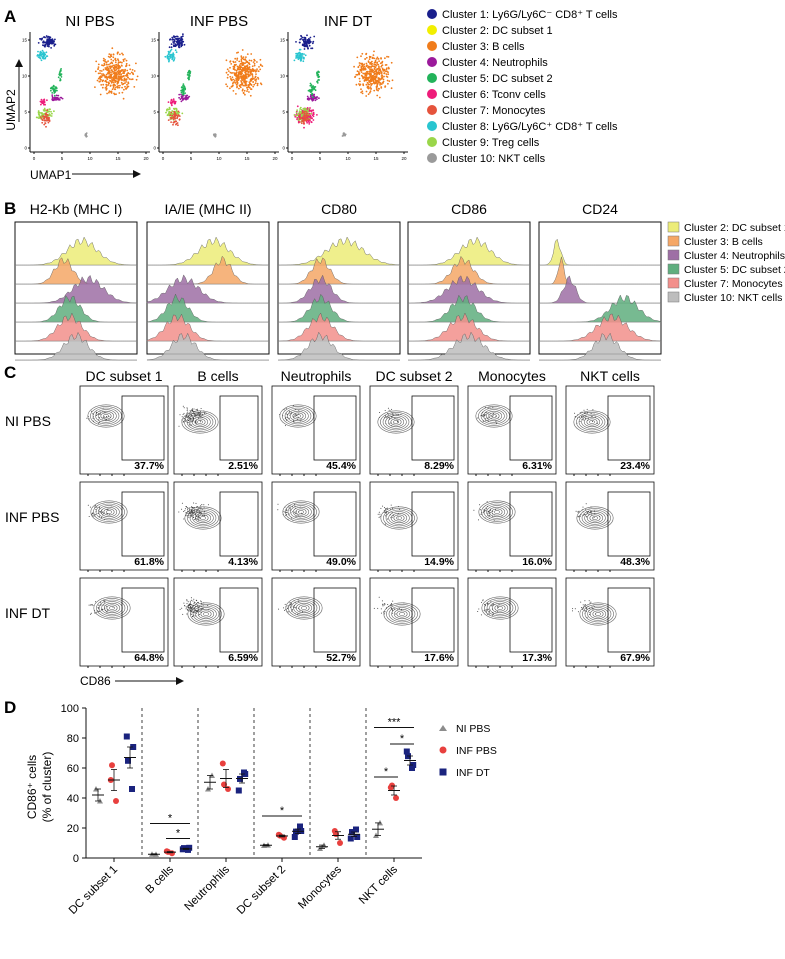 The height and width of the screenshot is (959, 785). I want to click on cluster-legend-label: Cluster 10: NKT cells, so click(494, 159).